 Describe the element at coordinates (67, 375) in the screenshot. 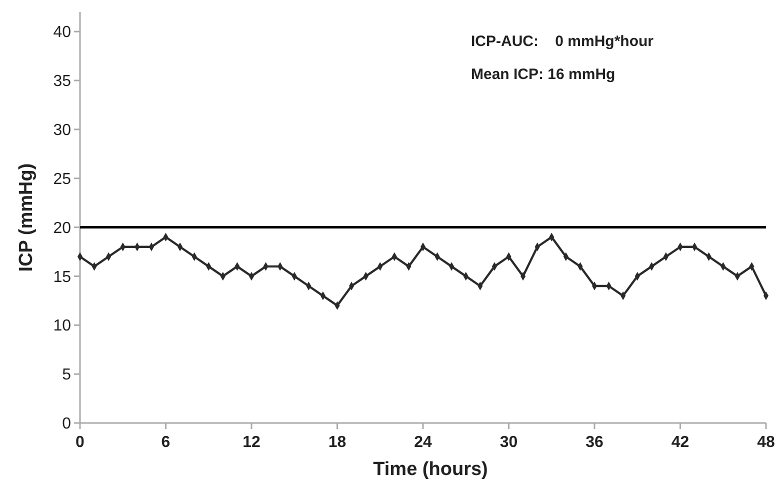

I see `y-tick-label: 5` at that location.